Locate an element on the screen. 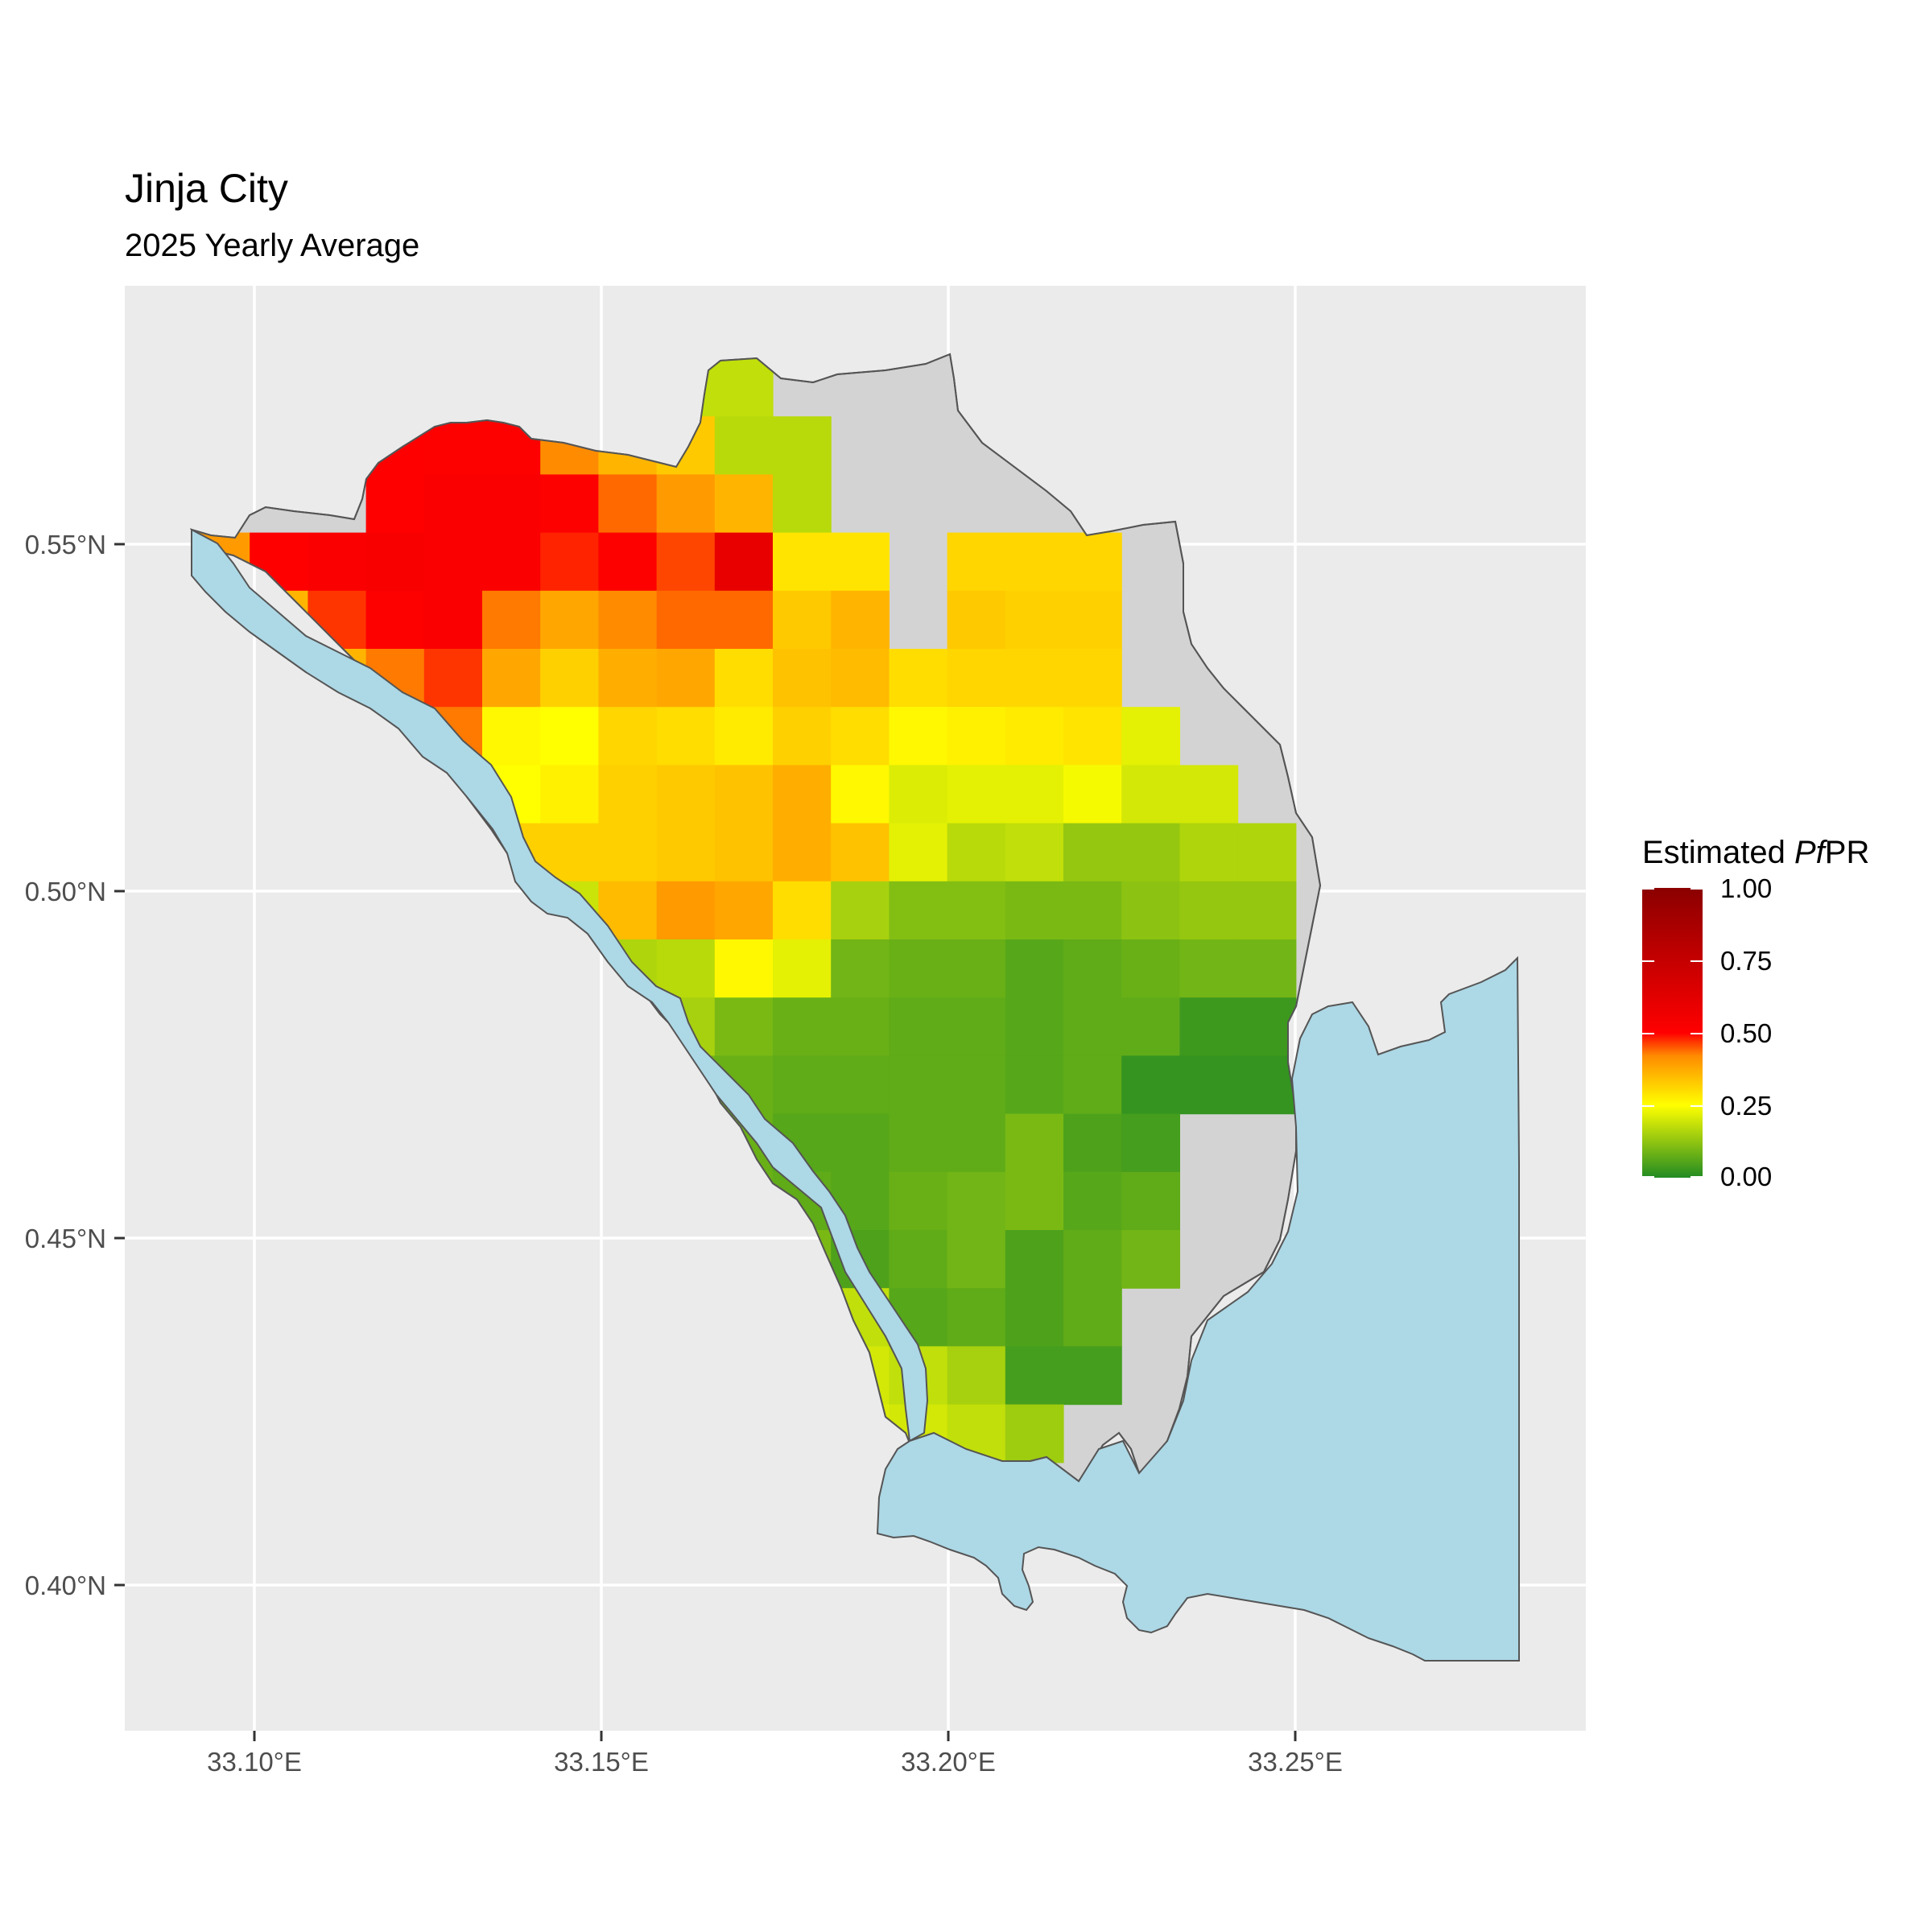 The height and width of the screenshot is (1932, 1932). legend-title: Estimated PfPR is located at coordinates (1756, 852).